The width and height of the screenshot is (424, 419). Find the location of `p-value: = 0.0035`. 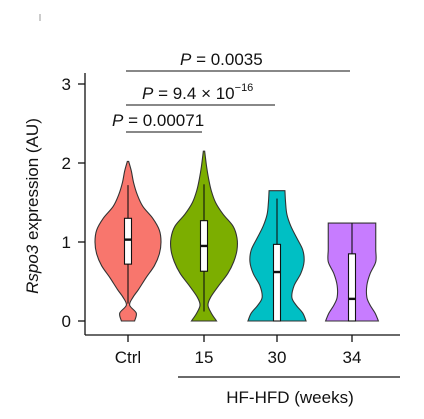

p-value: = 0.0035 is located at coordinates (226, 59).